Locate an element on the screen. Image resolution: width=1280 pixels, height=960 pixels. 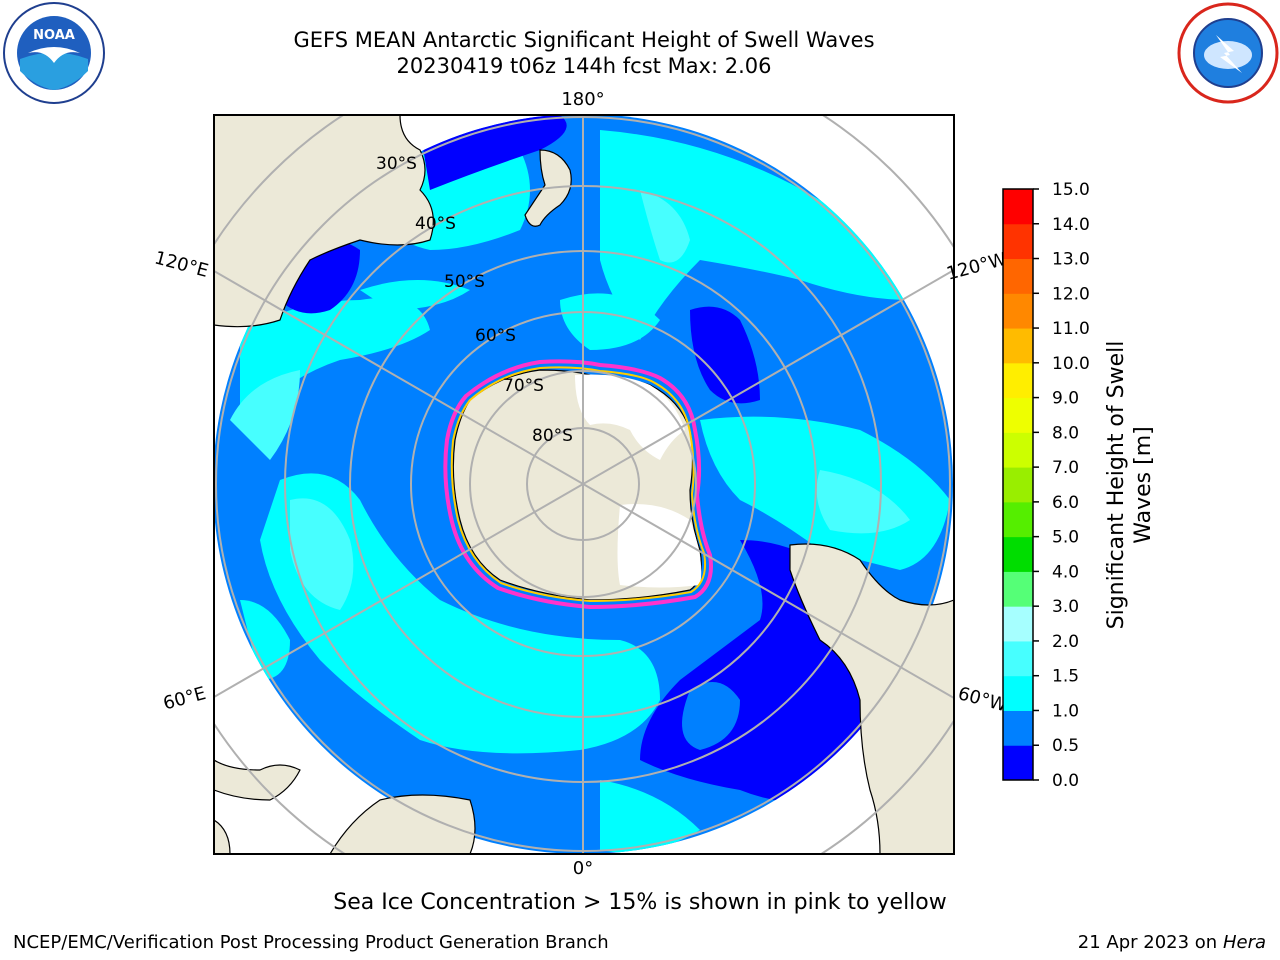
ross-ice-shelf is located at coordinates (630, 417).